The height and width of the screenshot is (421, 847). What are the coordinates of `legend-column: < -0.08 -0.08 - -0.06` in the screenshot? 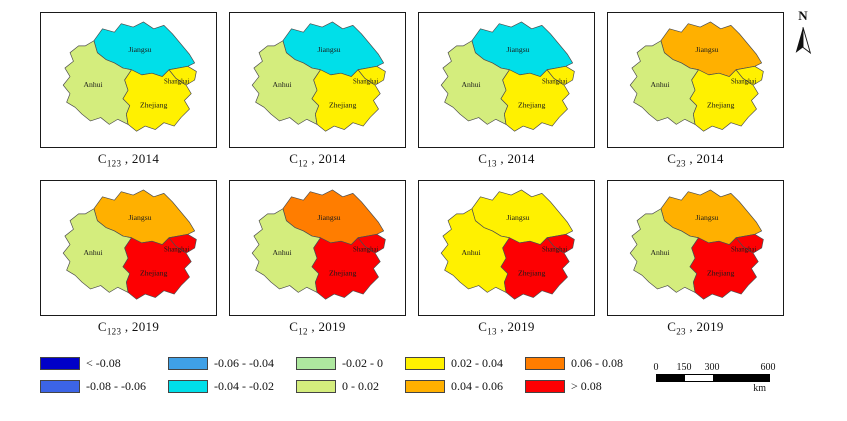 It's located at (93, 375).